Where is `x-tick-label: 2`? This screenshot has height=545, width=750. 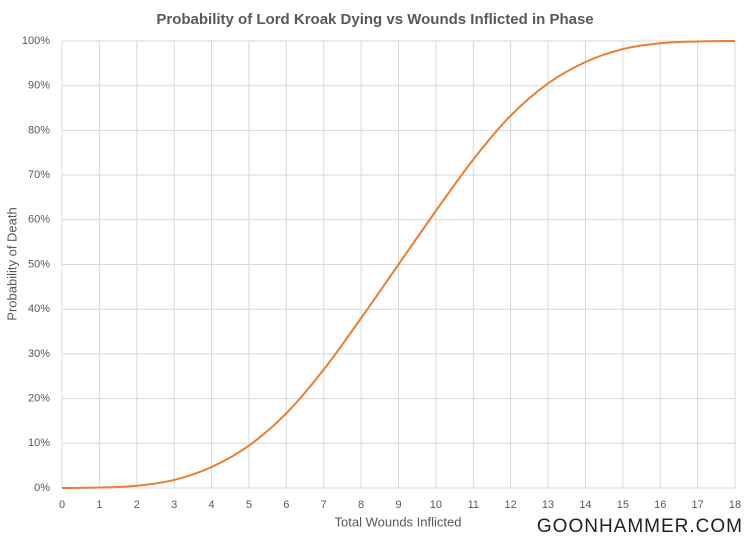 x-tick-label: 2 is located at coordinates (137, 505).